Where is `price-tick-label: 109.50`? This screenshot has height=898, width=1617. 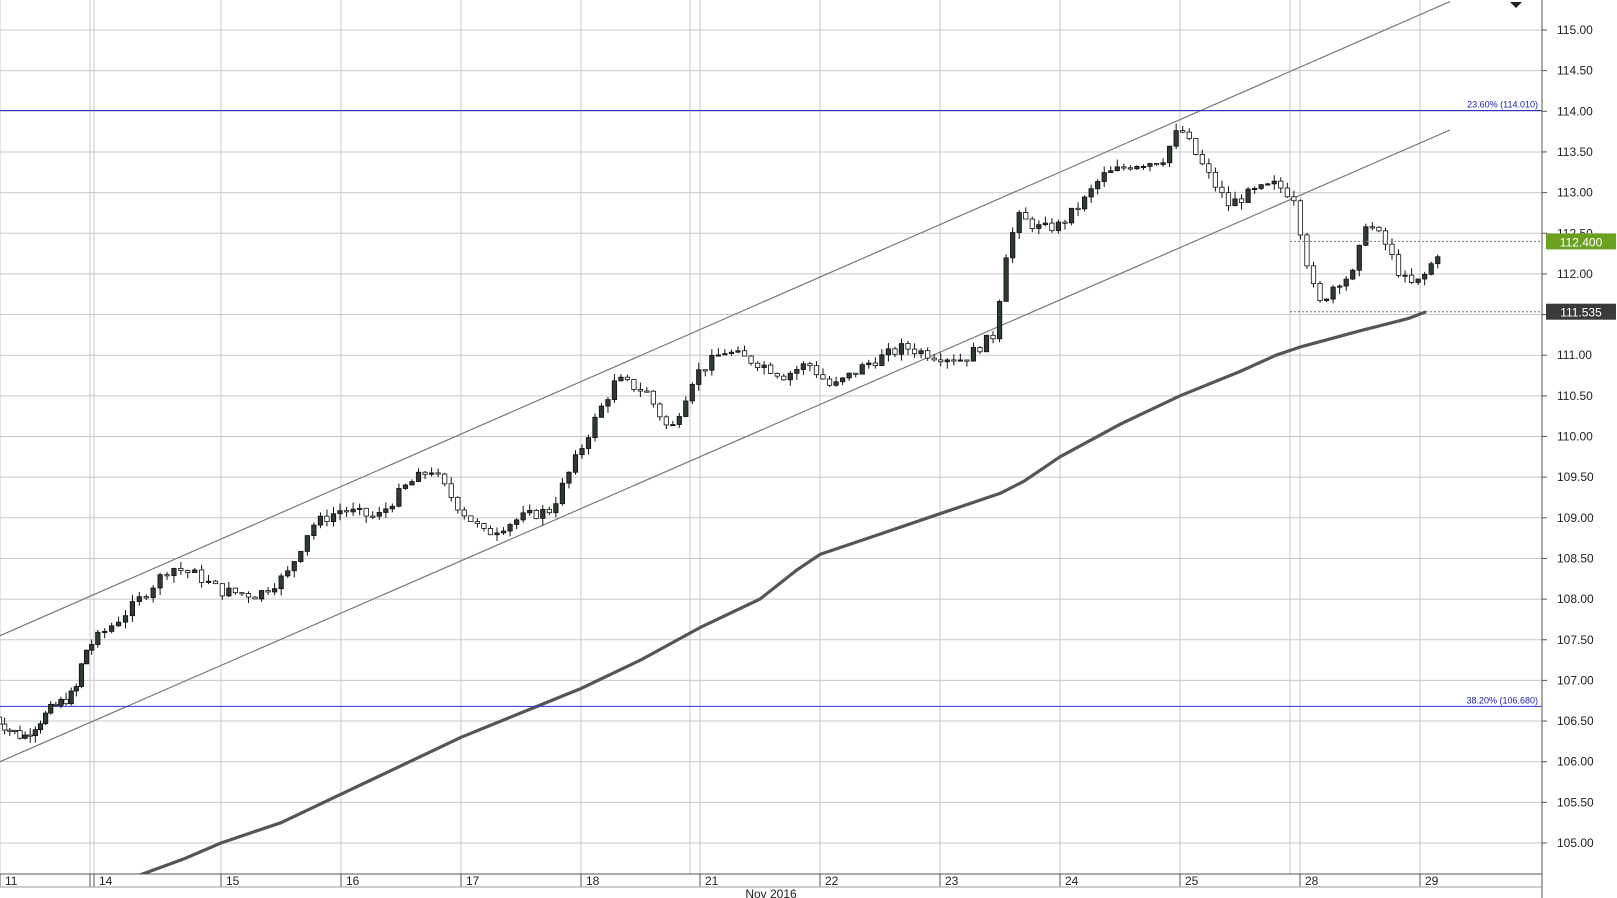 price-tick-label: 109.50 is located at coordinates (1575, 477).